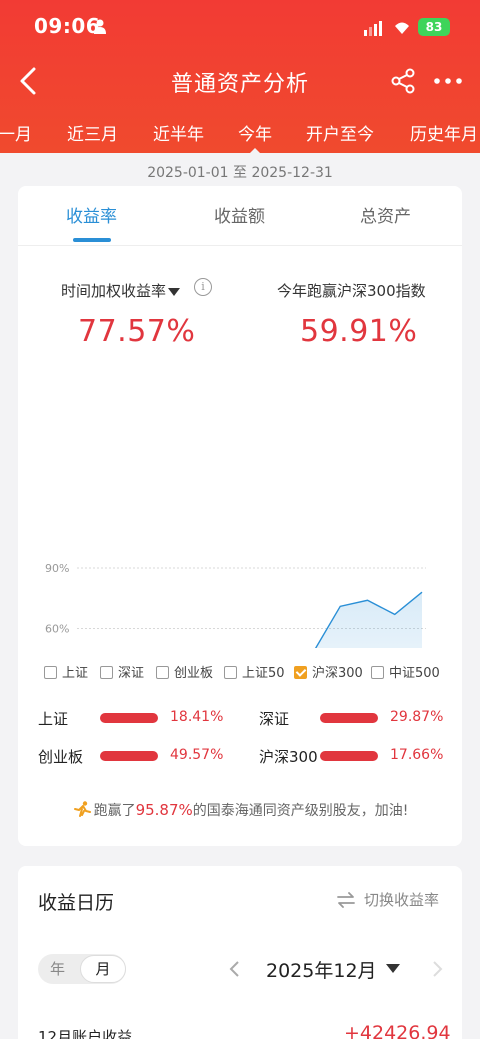  I want to click on tab-range-1: 一月, so click(16, 135).